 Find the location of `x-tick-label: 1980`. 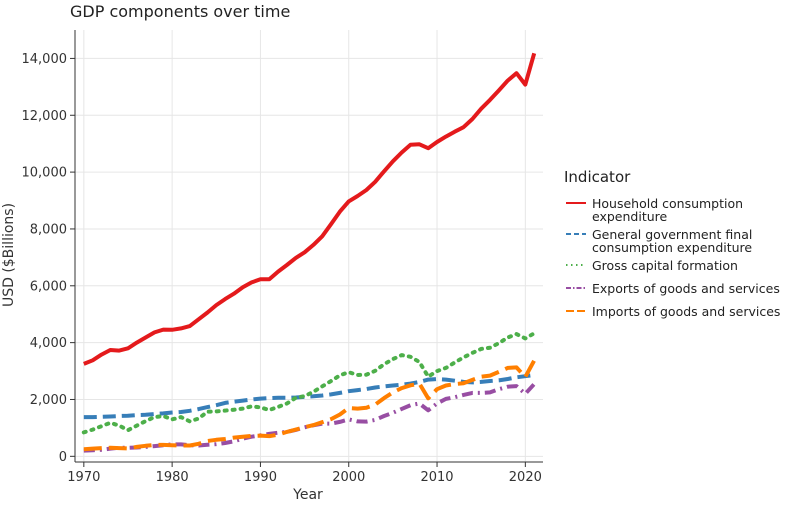

x-tick-label: 1980 is located at coordinates (172, 477).